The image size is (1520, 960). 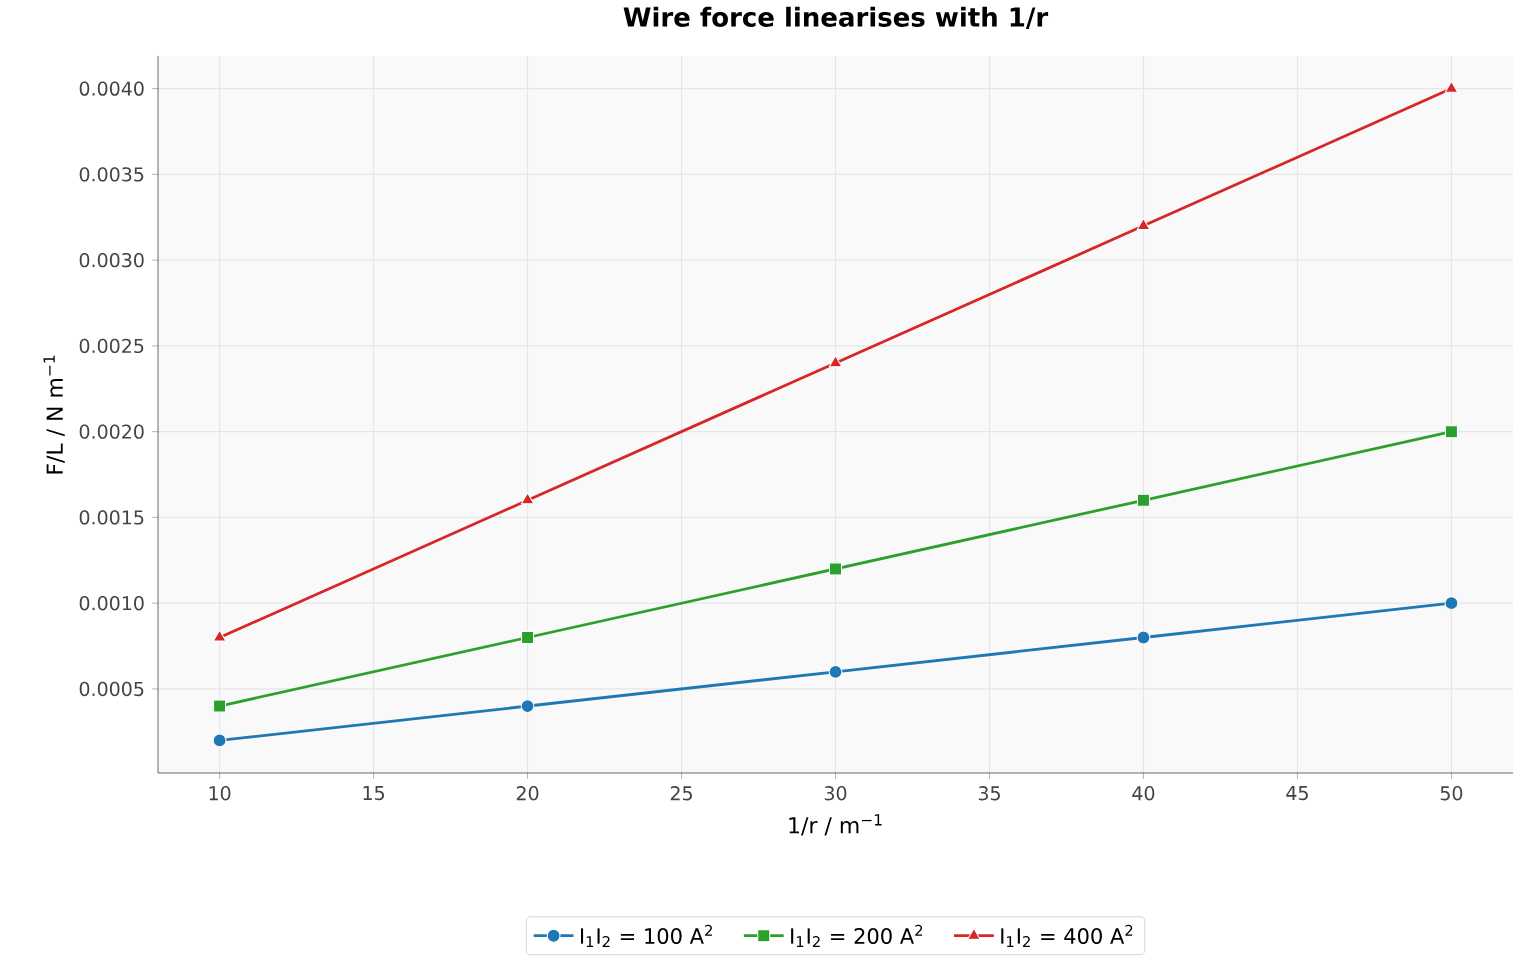 I want to click on y-tick-label: 0.0020, so click(x=111, y=431).